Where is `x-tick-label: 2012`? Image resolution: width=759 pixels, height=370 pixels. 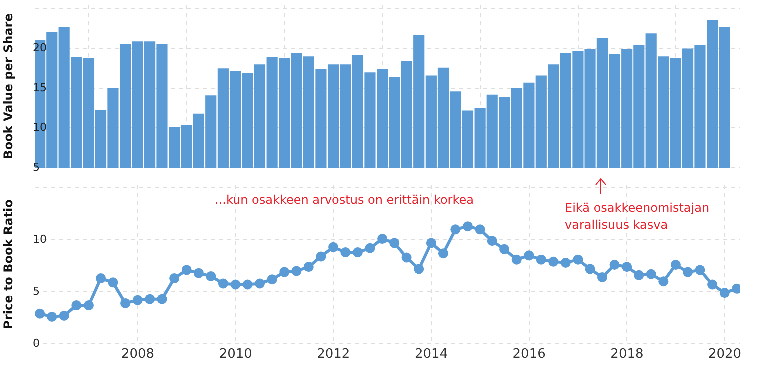 x-tick-label: 2012 is located at coordinates (333, 354).